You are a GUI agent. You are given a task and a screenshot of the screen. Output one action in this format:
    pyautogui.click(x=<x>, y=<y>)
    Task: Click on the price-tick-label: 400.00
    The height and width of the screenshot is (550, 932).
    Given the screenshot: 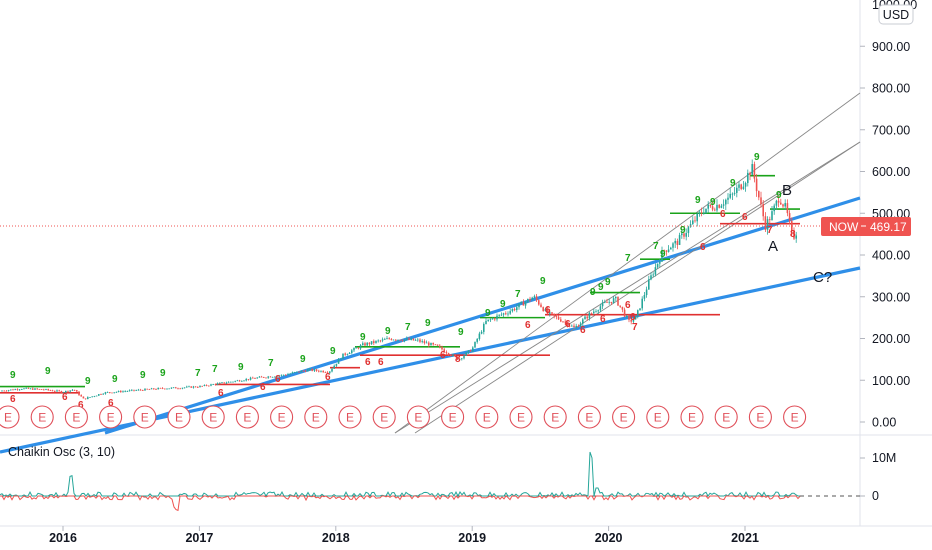 What is the action you would take?
    pyautogui.click(x=891, y=256)
    